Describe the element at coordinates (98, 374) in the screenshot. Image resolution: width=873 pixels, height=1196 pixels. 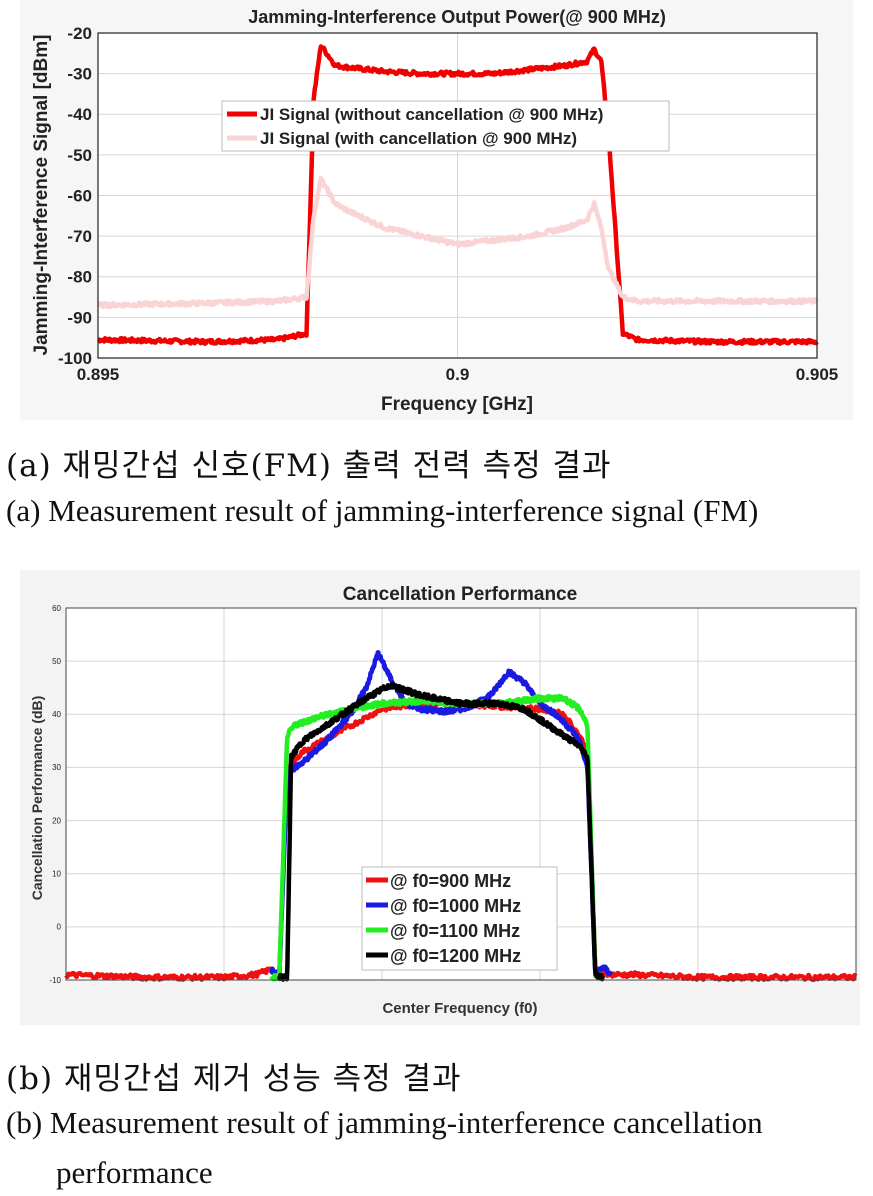
I see `chart-a-xtick-label-0: 0.895` at that location.